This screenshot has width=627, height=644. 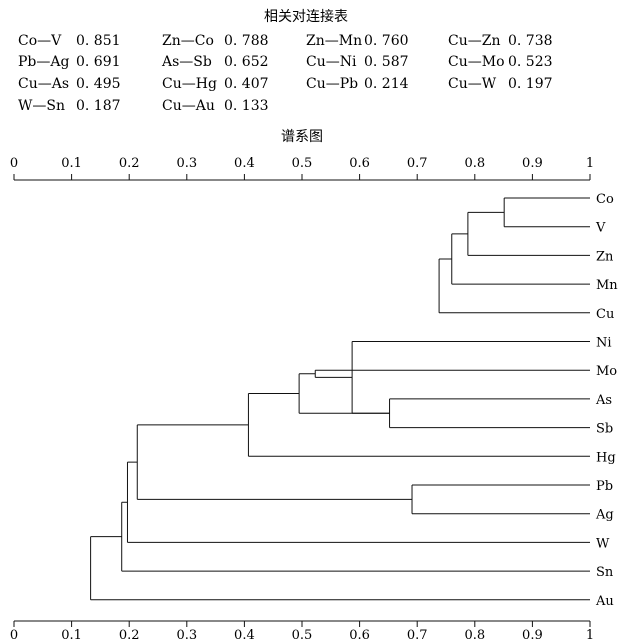 I want to click on pair-label: Cu—Mo, so click(x=476, y=62).